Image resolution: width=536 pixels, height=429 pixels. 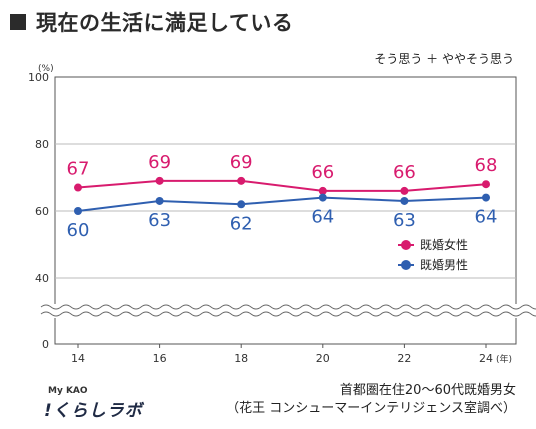 I want to click on y-tick-label: 0, so click(x=45, y=344).